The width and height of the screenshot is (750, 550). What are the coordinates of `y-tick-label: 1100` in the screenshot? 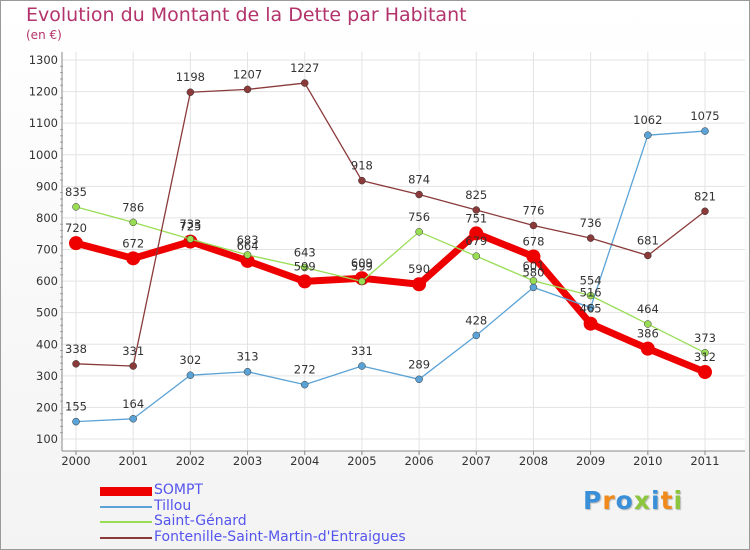 It's located at (43, 123).